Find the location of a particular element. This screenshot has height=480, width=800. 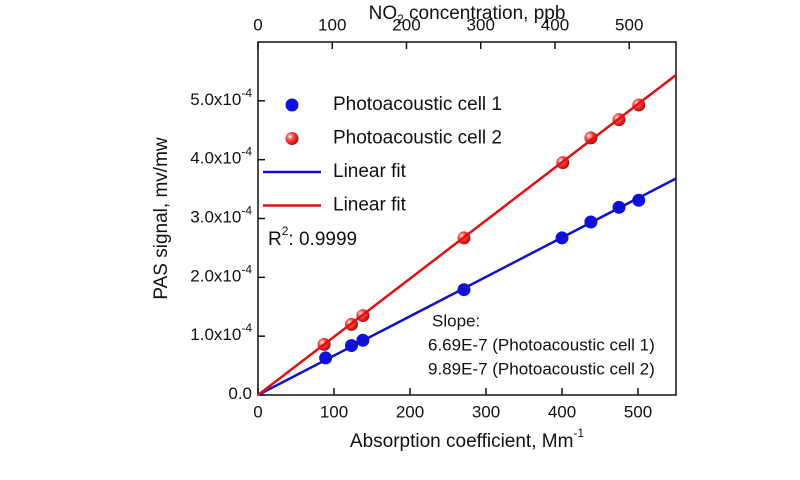

x2-tick-label: 300 is located at coordinates (481, 24).